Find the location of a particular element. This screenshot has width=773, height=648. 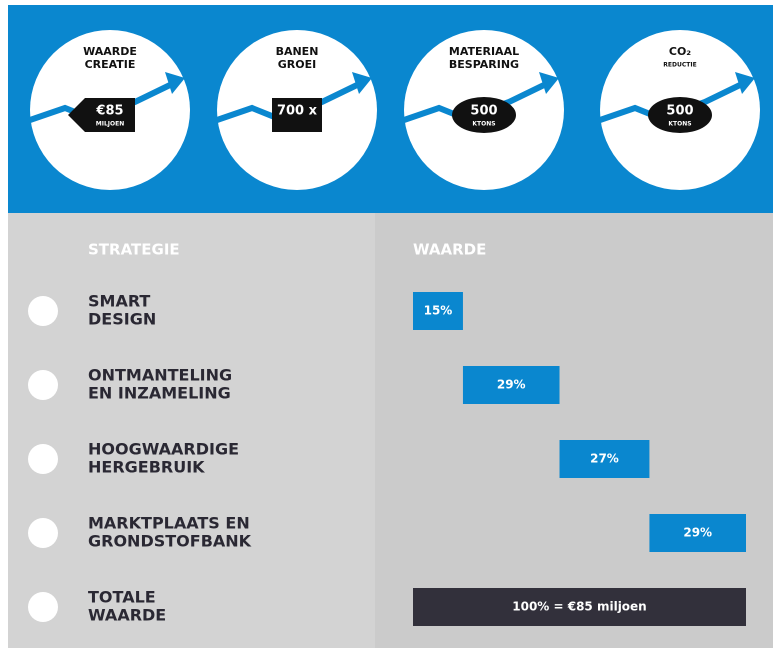

header-title: MATERIAAL is located at coordinates (484, 51).